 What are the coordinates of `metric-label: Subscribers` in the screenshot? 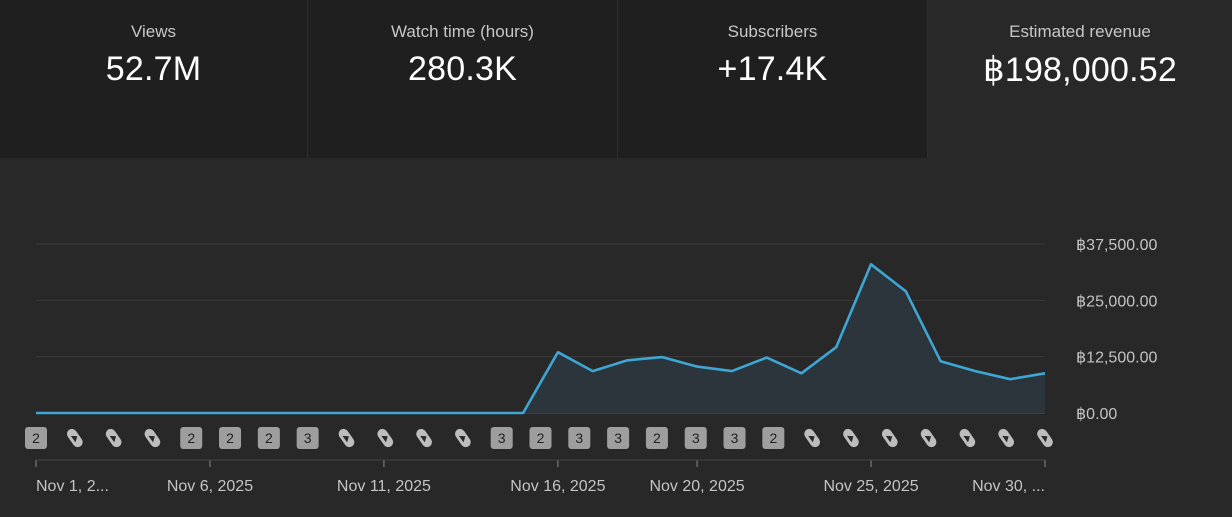 It's located at (772, 31).